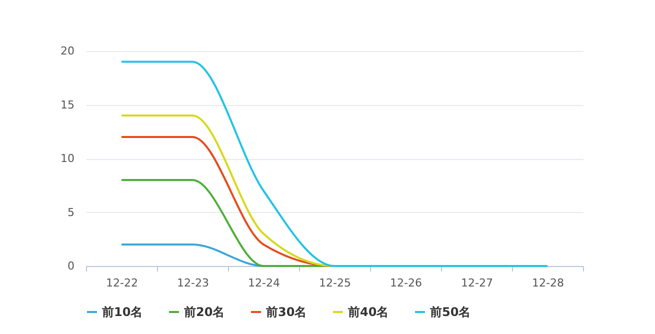  Describe the element at coordinates (477, 283) in the screenshot. I see `x-tick-label: 12-27` at that location.